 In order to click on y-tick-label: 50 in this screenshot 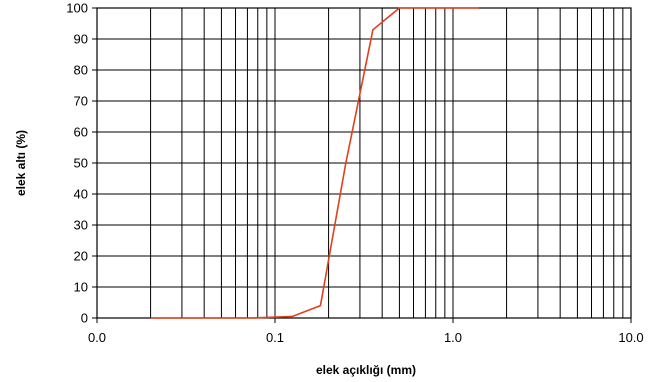, I will do `click(81, 163)`.